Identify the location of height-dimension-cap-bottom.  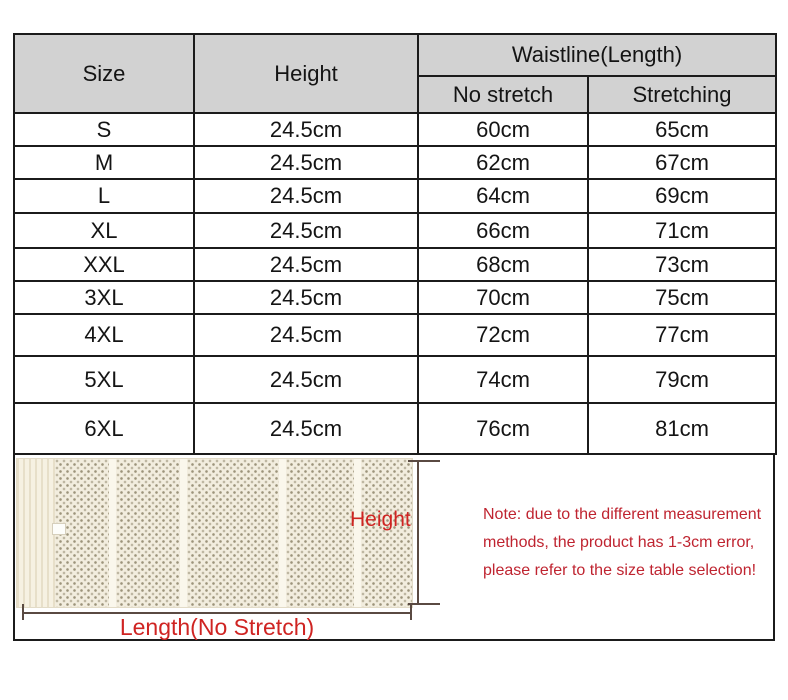
(424, 604).